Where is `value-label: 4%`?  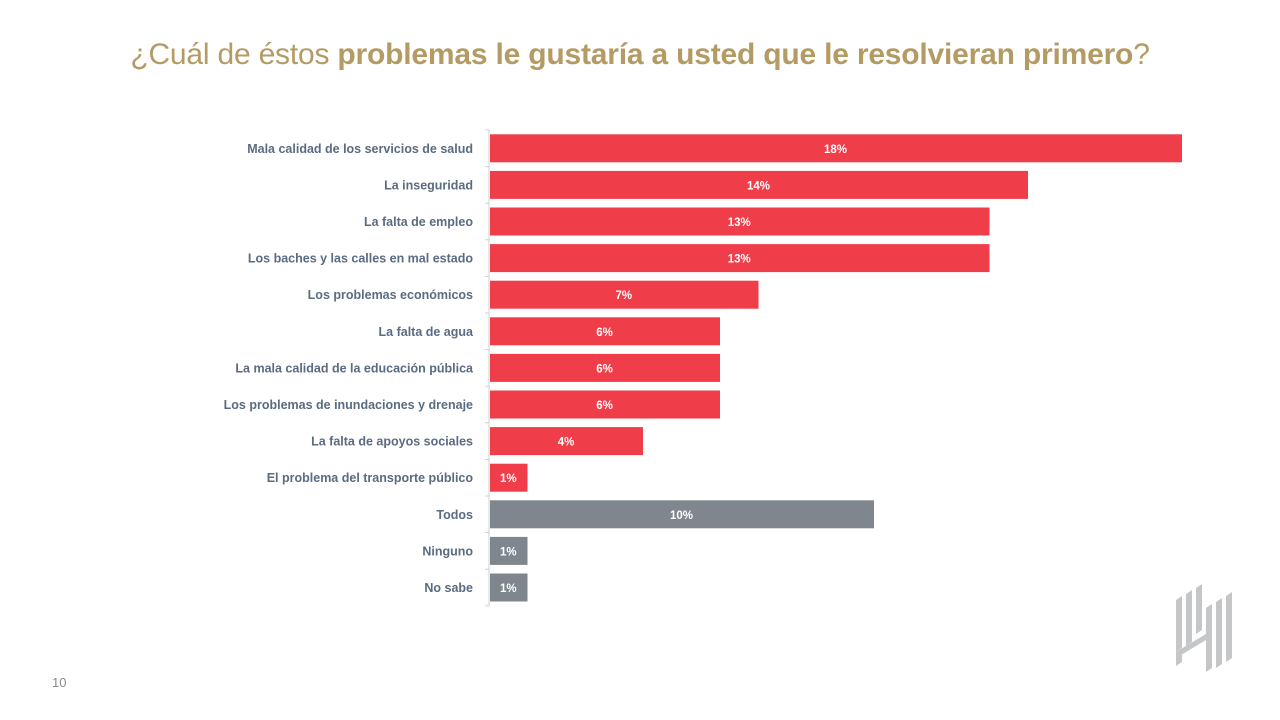
value-label: 4% is located at coordinates (566, 443).